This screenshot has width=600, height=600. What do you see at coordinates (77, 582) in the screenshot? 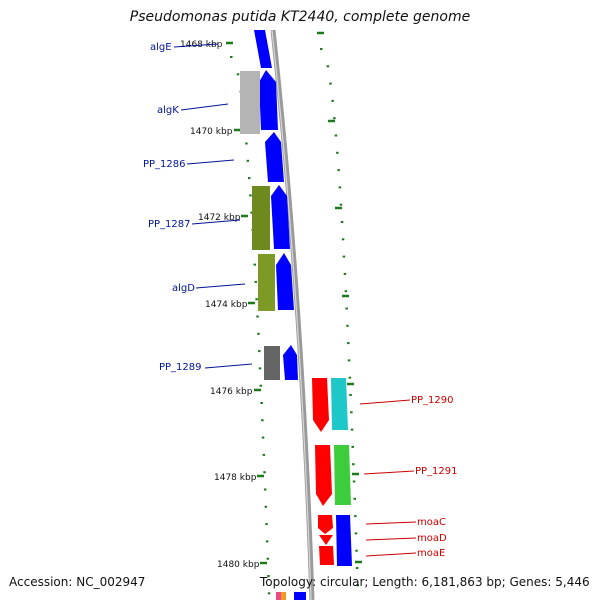
I see `accession-text: Accession: NC_002947` at bounding box center [77, 582].